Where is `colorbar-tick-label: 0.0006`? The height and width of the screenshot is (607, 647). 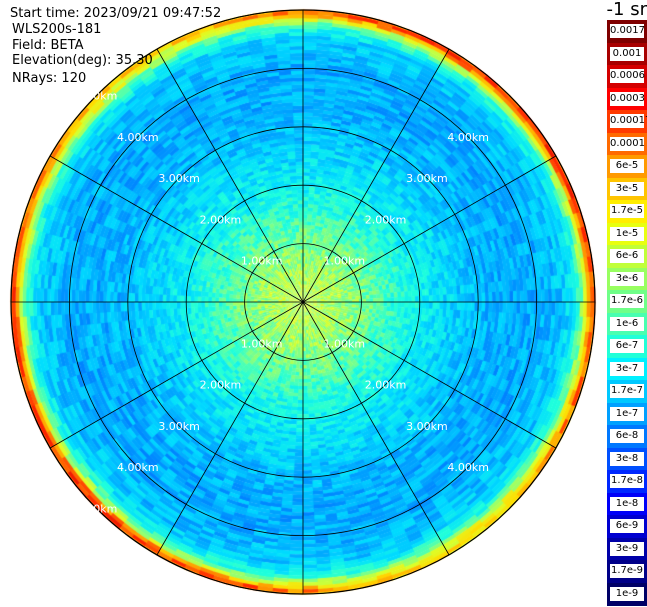 colorbar-tick-label: 0.0006 is located at coordinates (627, 76).